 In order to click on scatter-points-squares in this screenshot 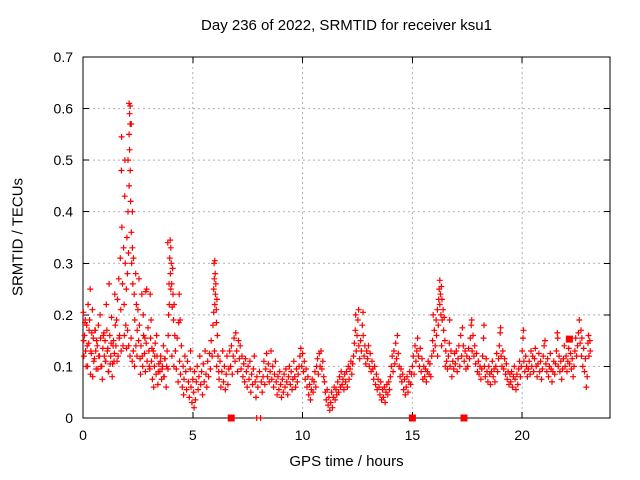, I will do `click(400, 378)`.